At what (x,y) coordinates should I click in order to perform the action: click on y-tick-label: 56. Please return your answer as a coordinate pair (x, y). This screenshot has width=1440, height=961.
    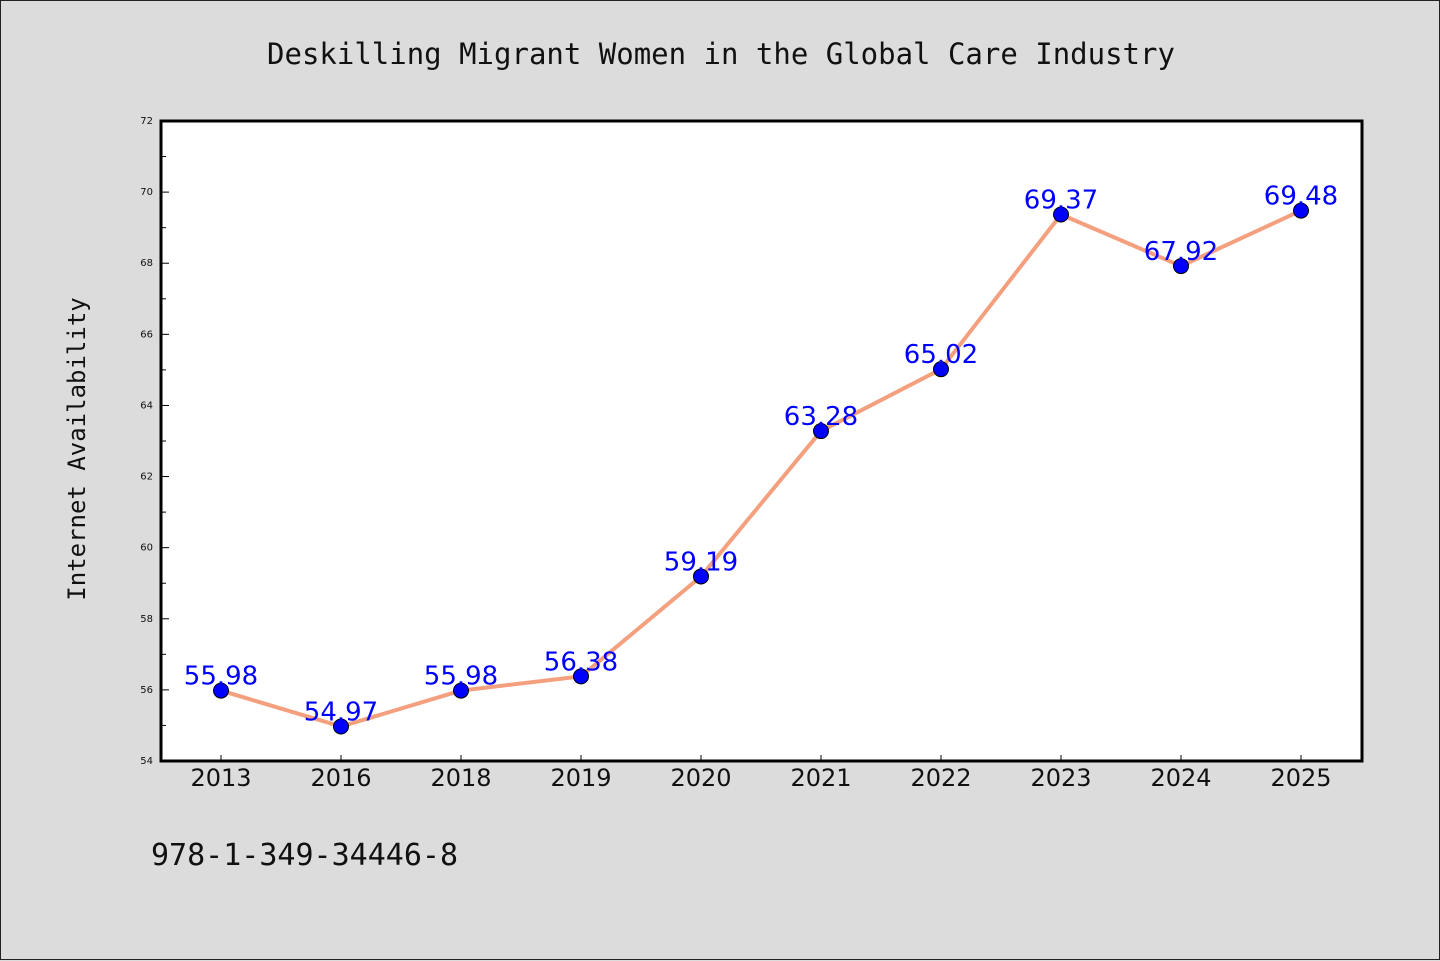
    Looking at the image, I should click on (146, 690).